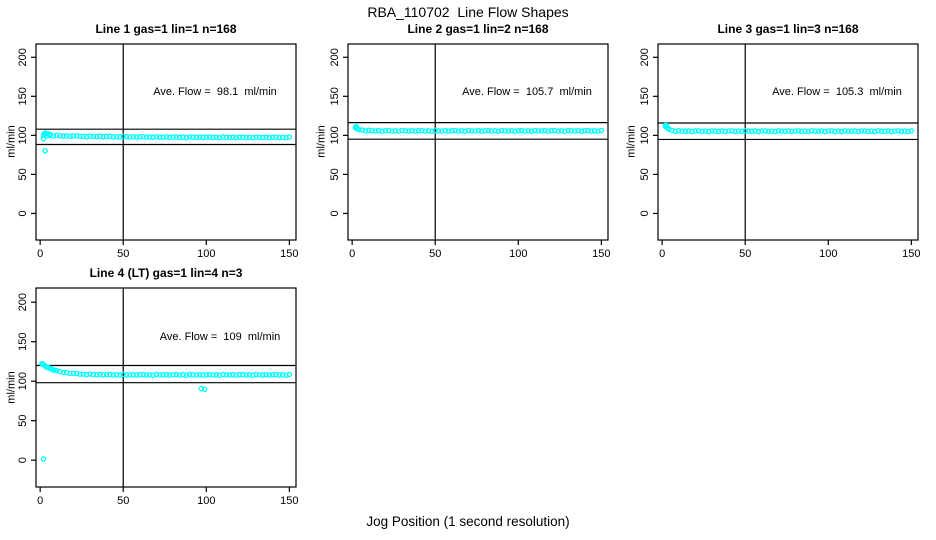 This screenshot has height=540, width=936. What do you see at coordinates (289, 254) in the screenshot?
I see `x-tick-label: 150` at bounding box center [289, 254].